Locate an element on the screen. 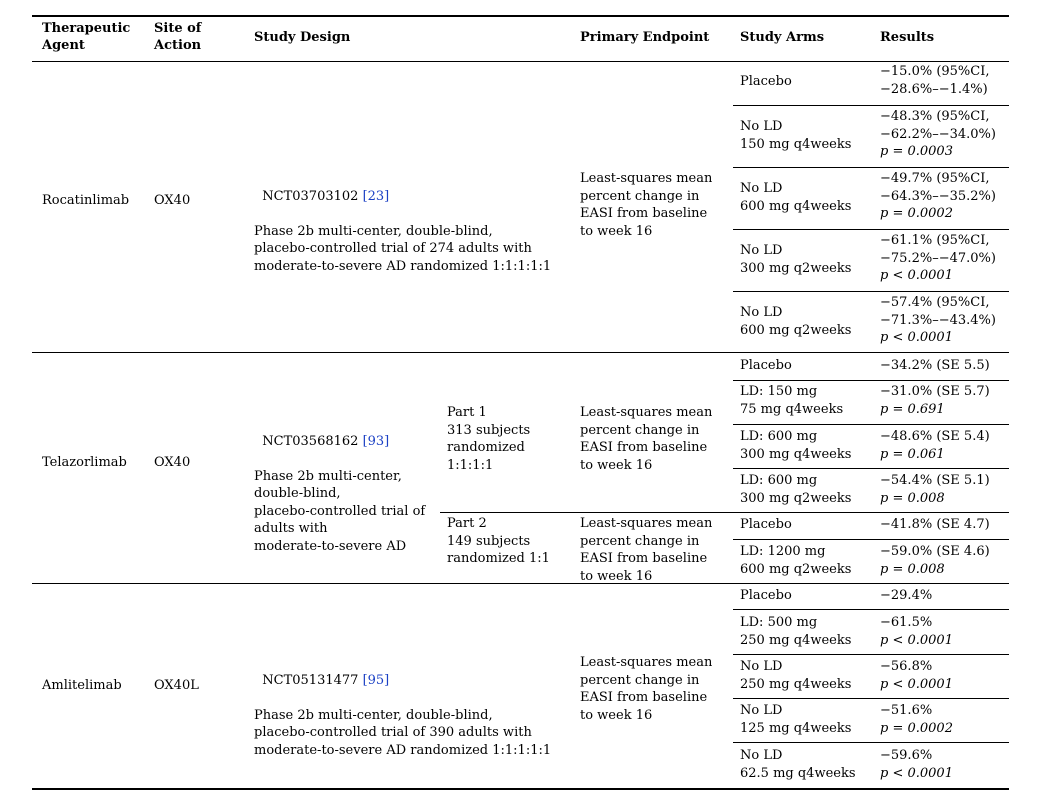 The width and height of the screenshot is (1047, 790). top-rule is located at coordinates (520, 16).